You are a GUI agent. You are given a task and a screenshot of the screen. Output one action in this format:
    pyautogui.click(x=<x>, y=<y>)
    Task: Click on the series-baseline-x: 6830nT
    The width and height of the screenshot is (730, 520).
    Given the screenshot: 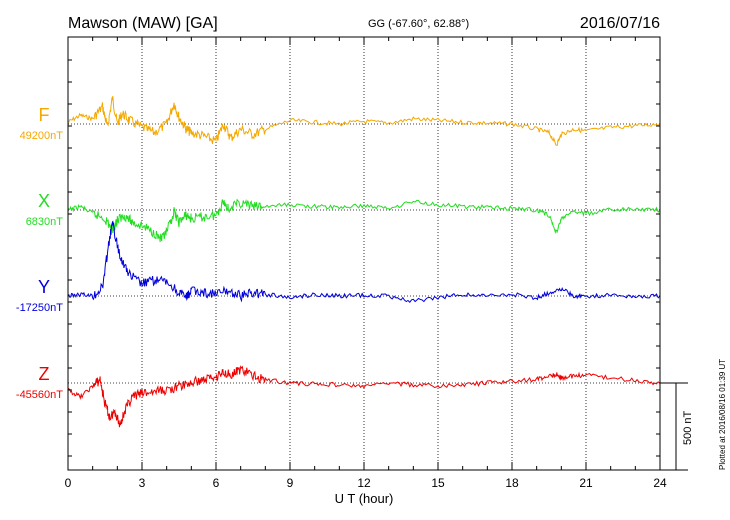 What is the action you would take?
    pyautogui.click(x=45, y=222)
    